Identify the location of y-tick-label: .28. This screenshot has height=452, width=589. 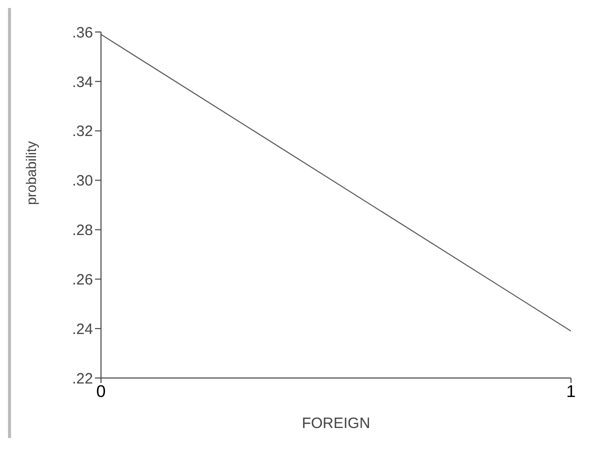
(82, 231).